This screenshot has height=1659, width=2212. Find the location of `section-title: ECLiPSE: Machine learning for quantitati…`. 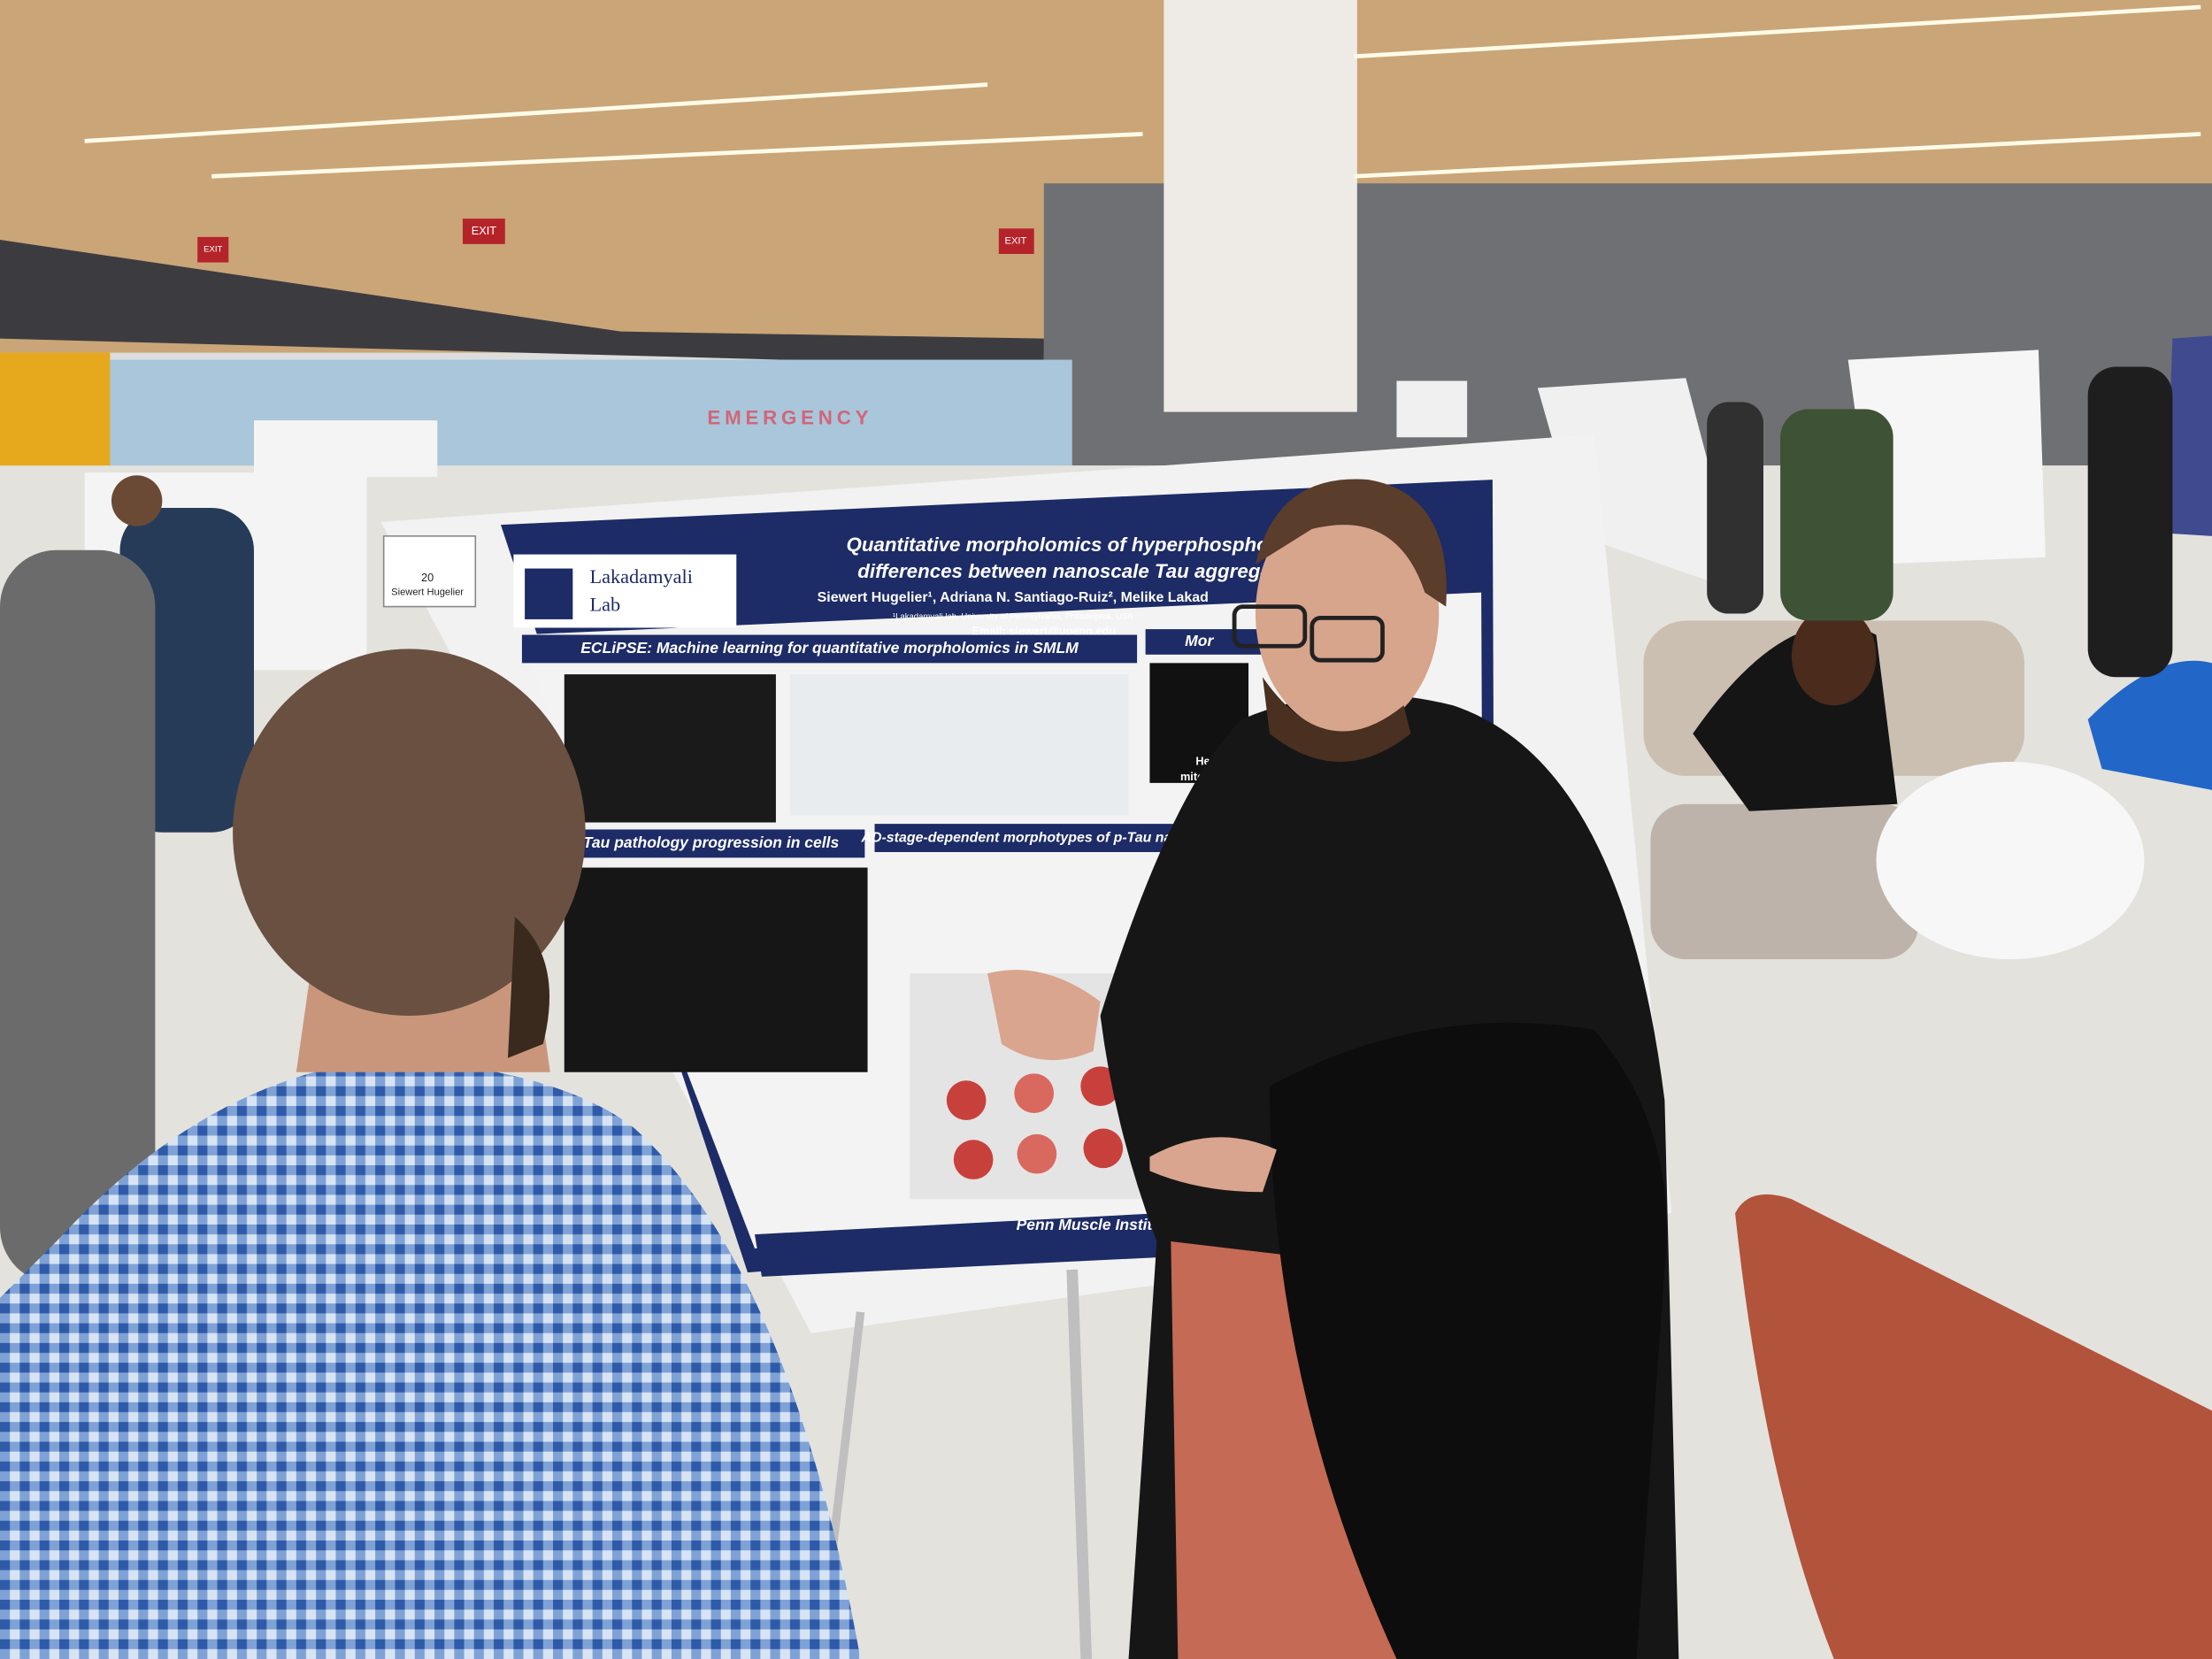

section-title: ECLiPSE: Machine learning for quantitati… is located at coordinates (830, 648).